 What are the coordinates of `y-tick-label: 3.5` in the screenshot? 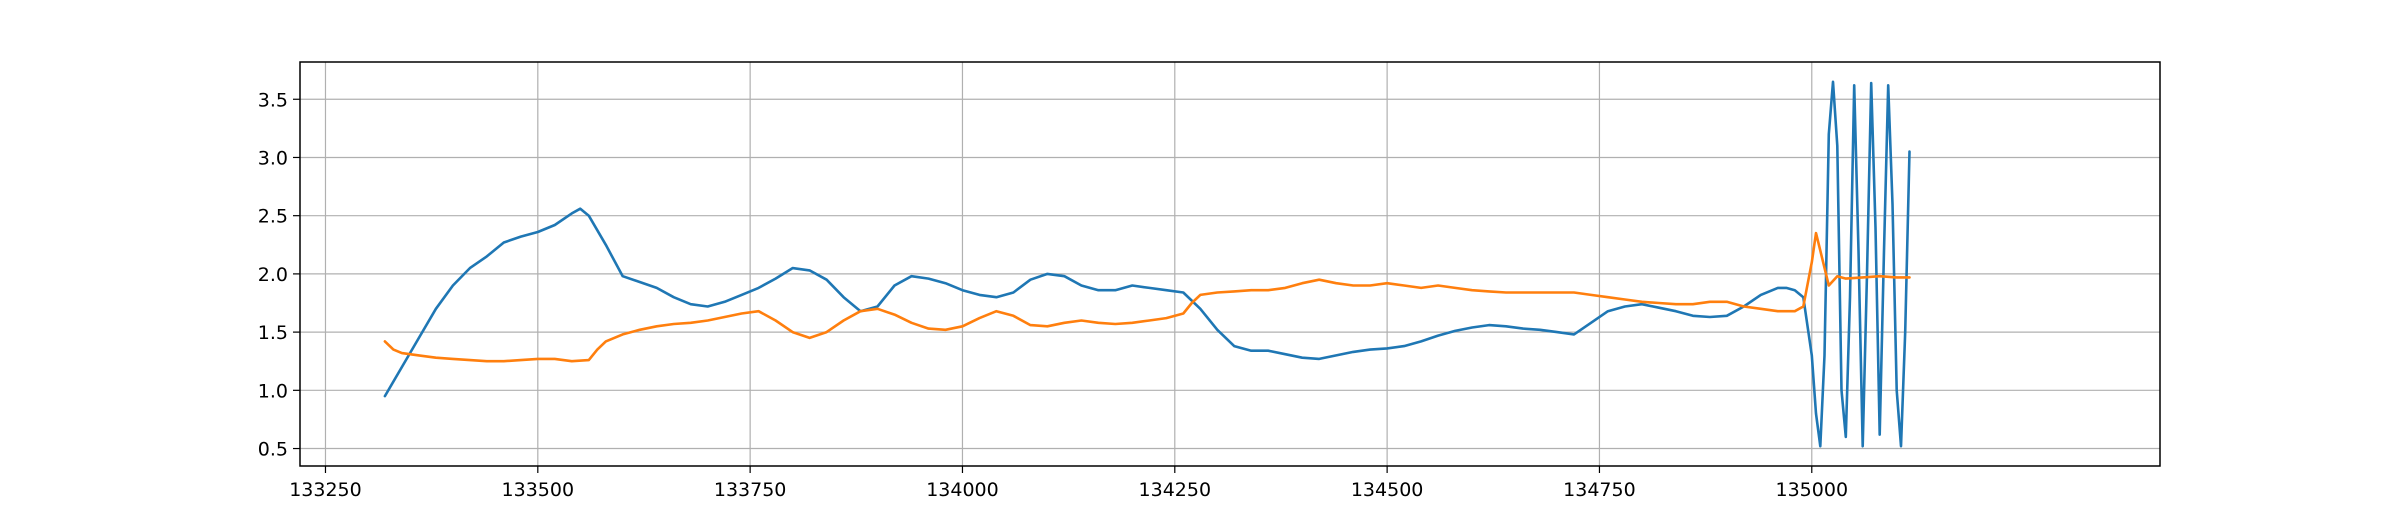 It's located at (273, 100).